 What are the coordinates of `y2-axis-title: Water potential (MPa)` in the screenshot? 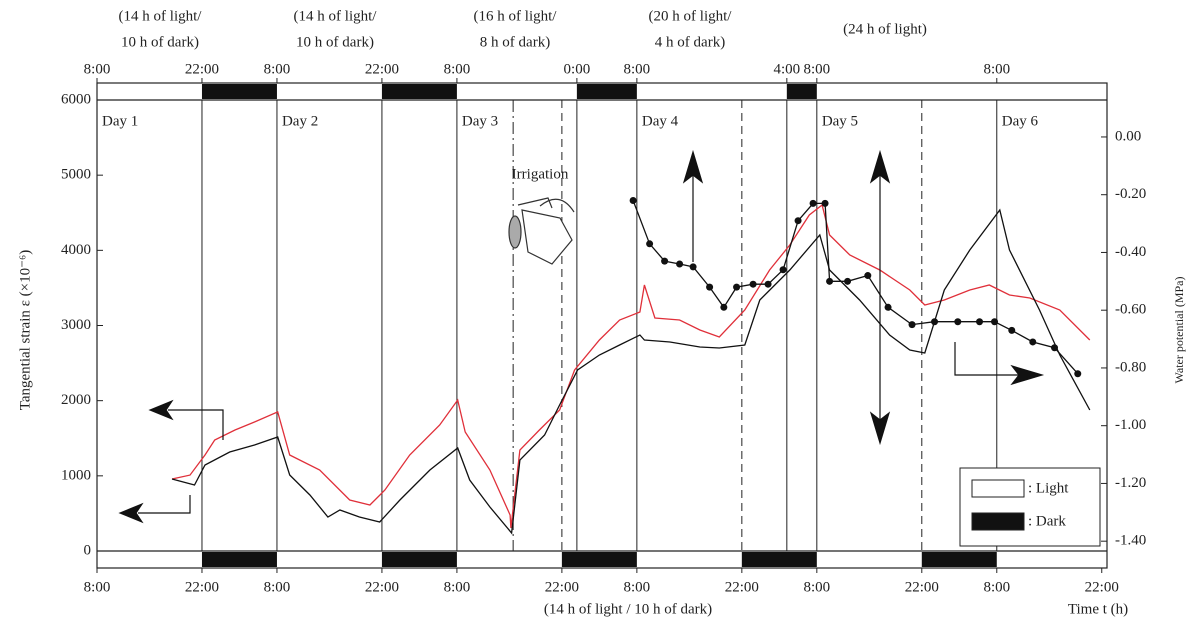 It's located at (1179, 329).